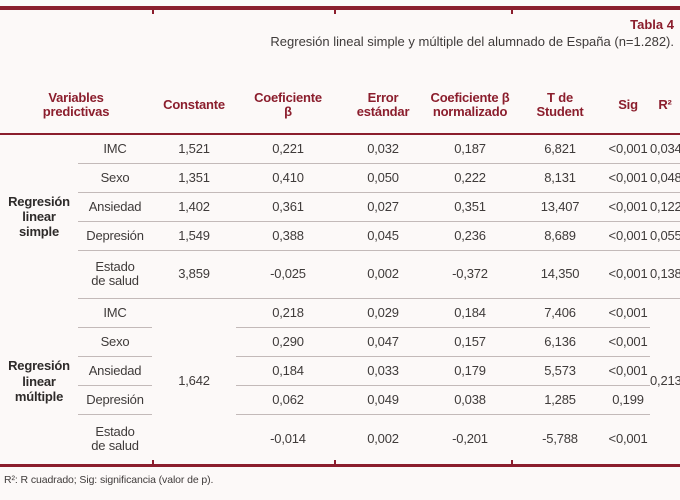  What do you see at coordinates (665, 178) in the screenshot?
I see `value-cell: 0,048` at bounding box center [665, 178].